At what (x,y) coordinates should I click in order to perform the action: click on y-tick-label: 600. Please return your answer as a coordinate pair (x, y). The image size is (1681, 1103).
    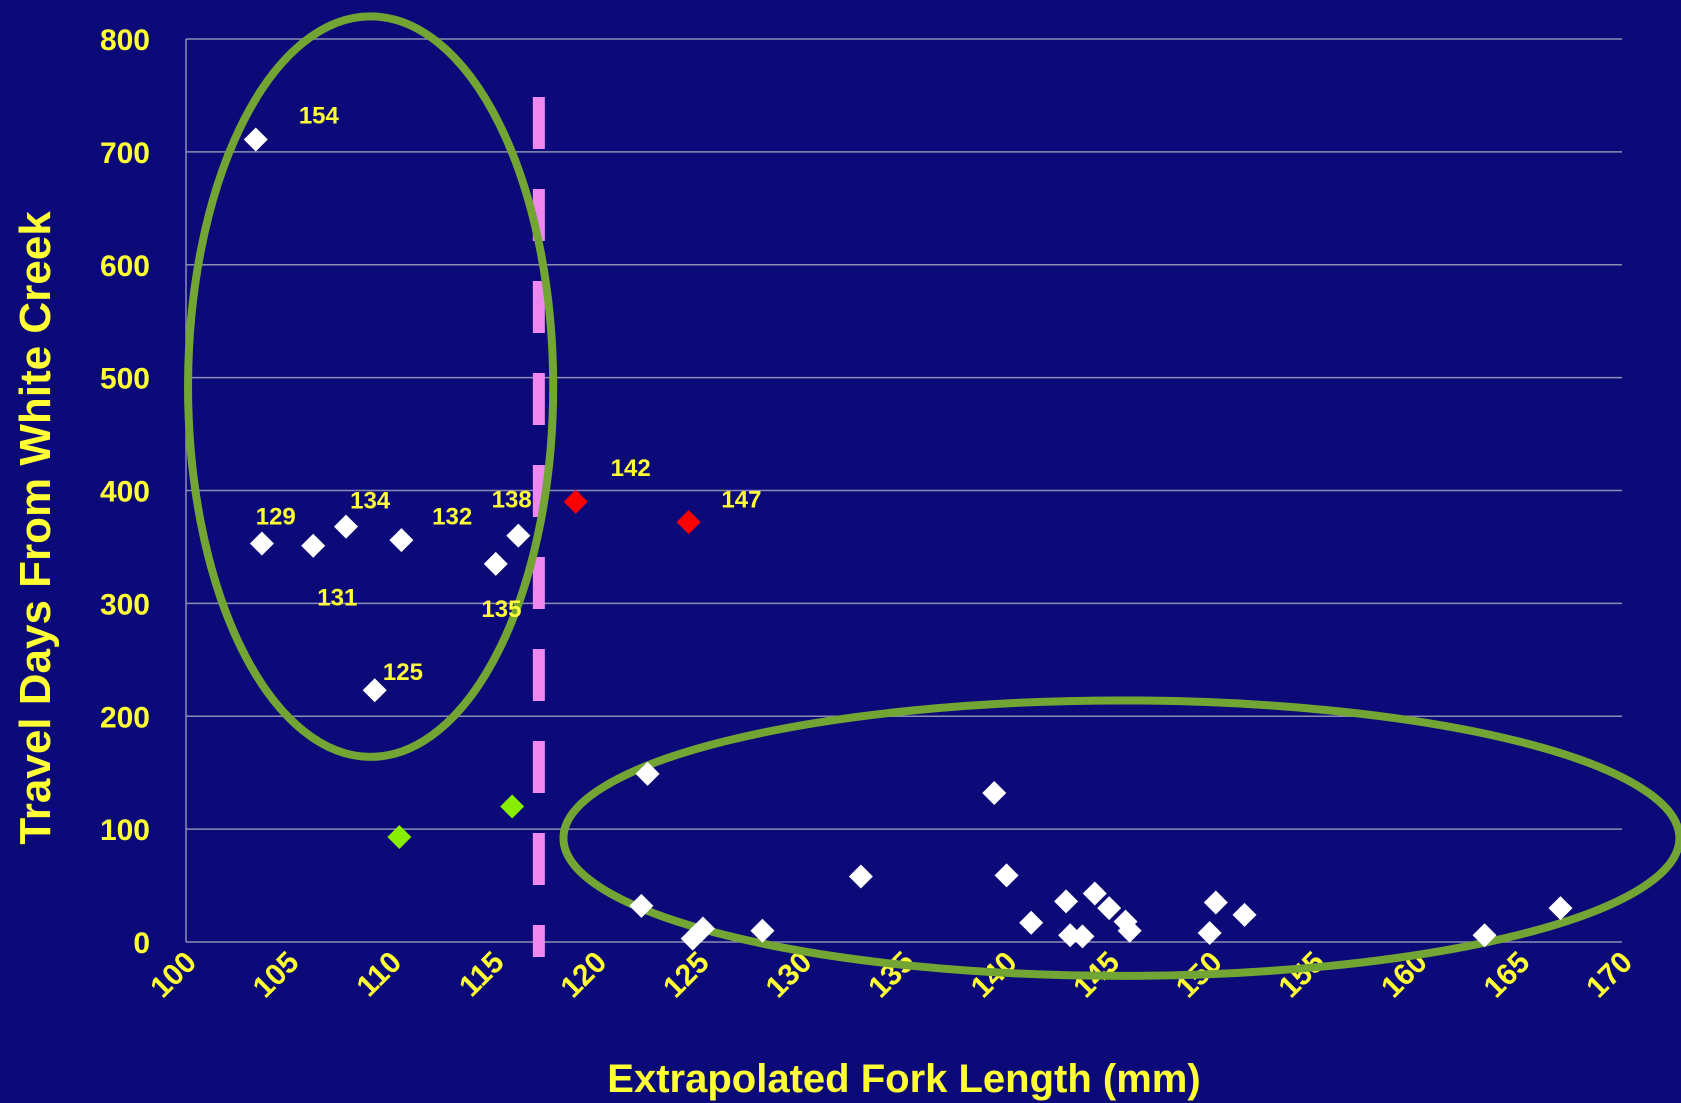
    Looking at the image, I should click on (125, 266).